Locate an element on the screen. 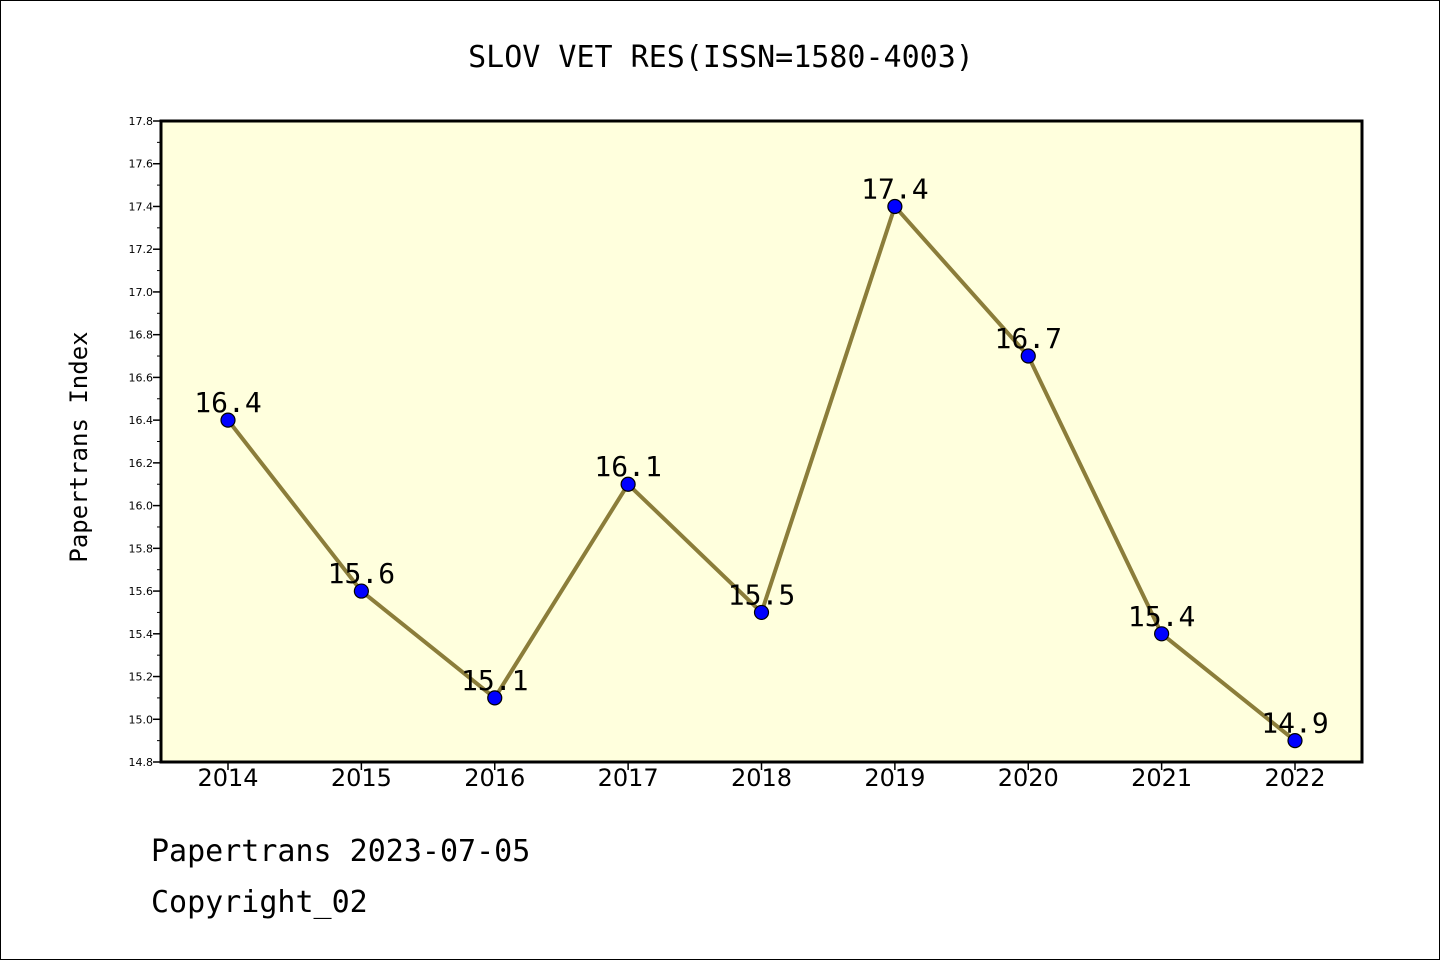  x-tick-label: 2020 is located at coordinates (1028, 778).